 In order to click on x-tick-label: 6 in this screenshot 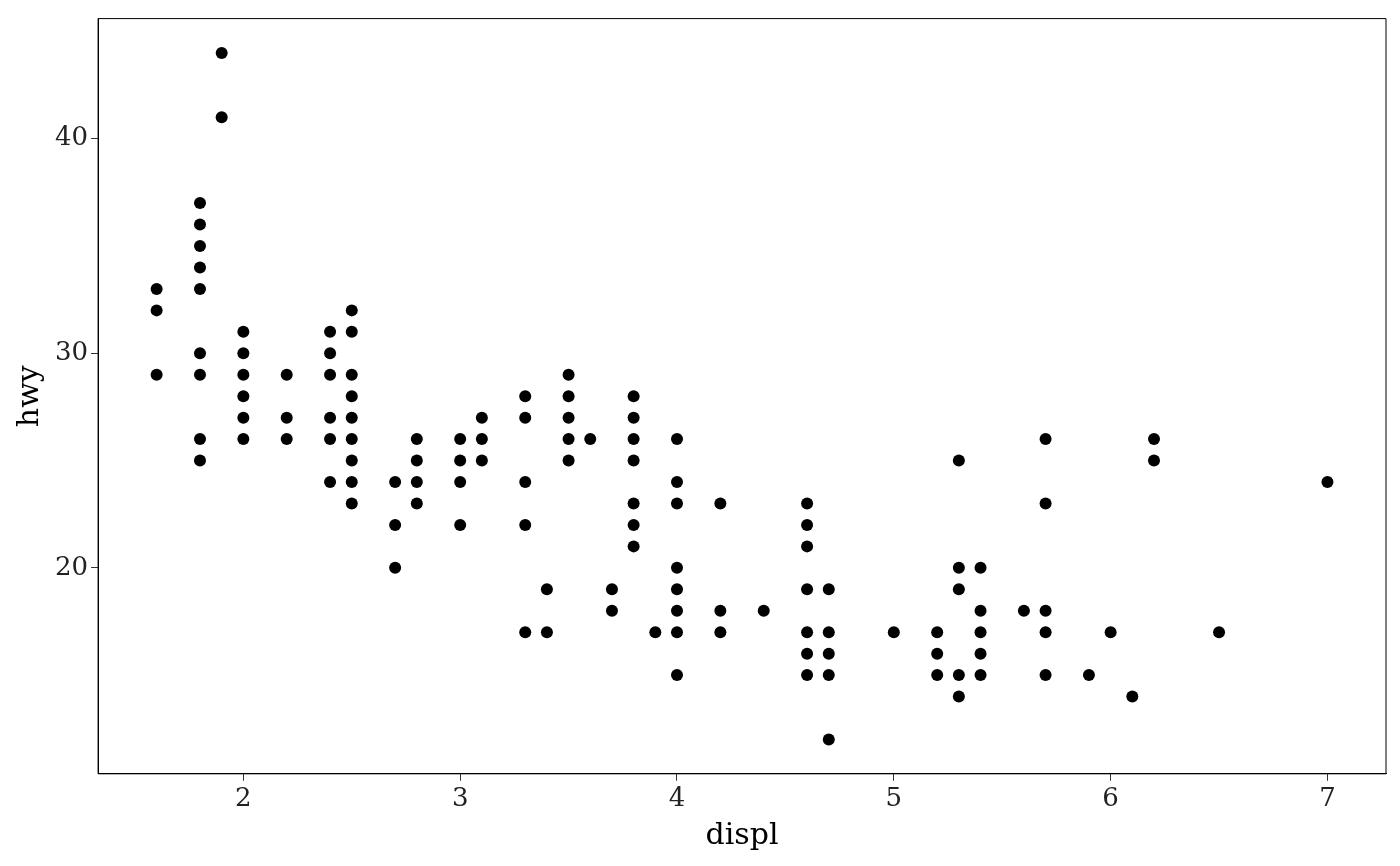, I will do `click(1110, 797)`.